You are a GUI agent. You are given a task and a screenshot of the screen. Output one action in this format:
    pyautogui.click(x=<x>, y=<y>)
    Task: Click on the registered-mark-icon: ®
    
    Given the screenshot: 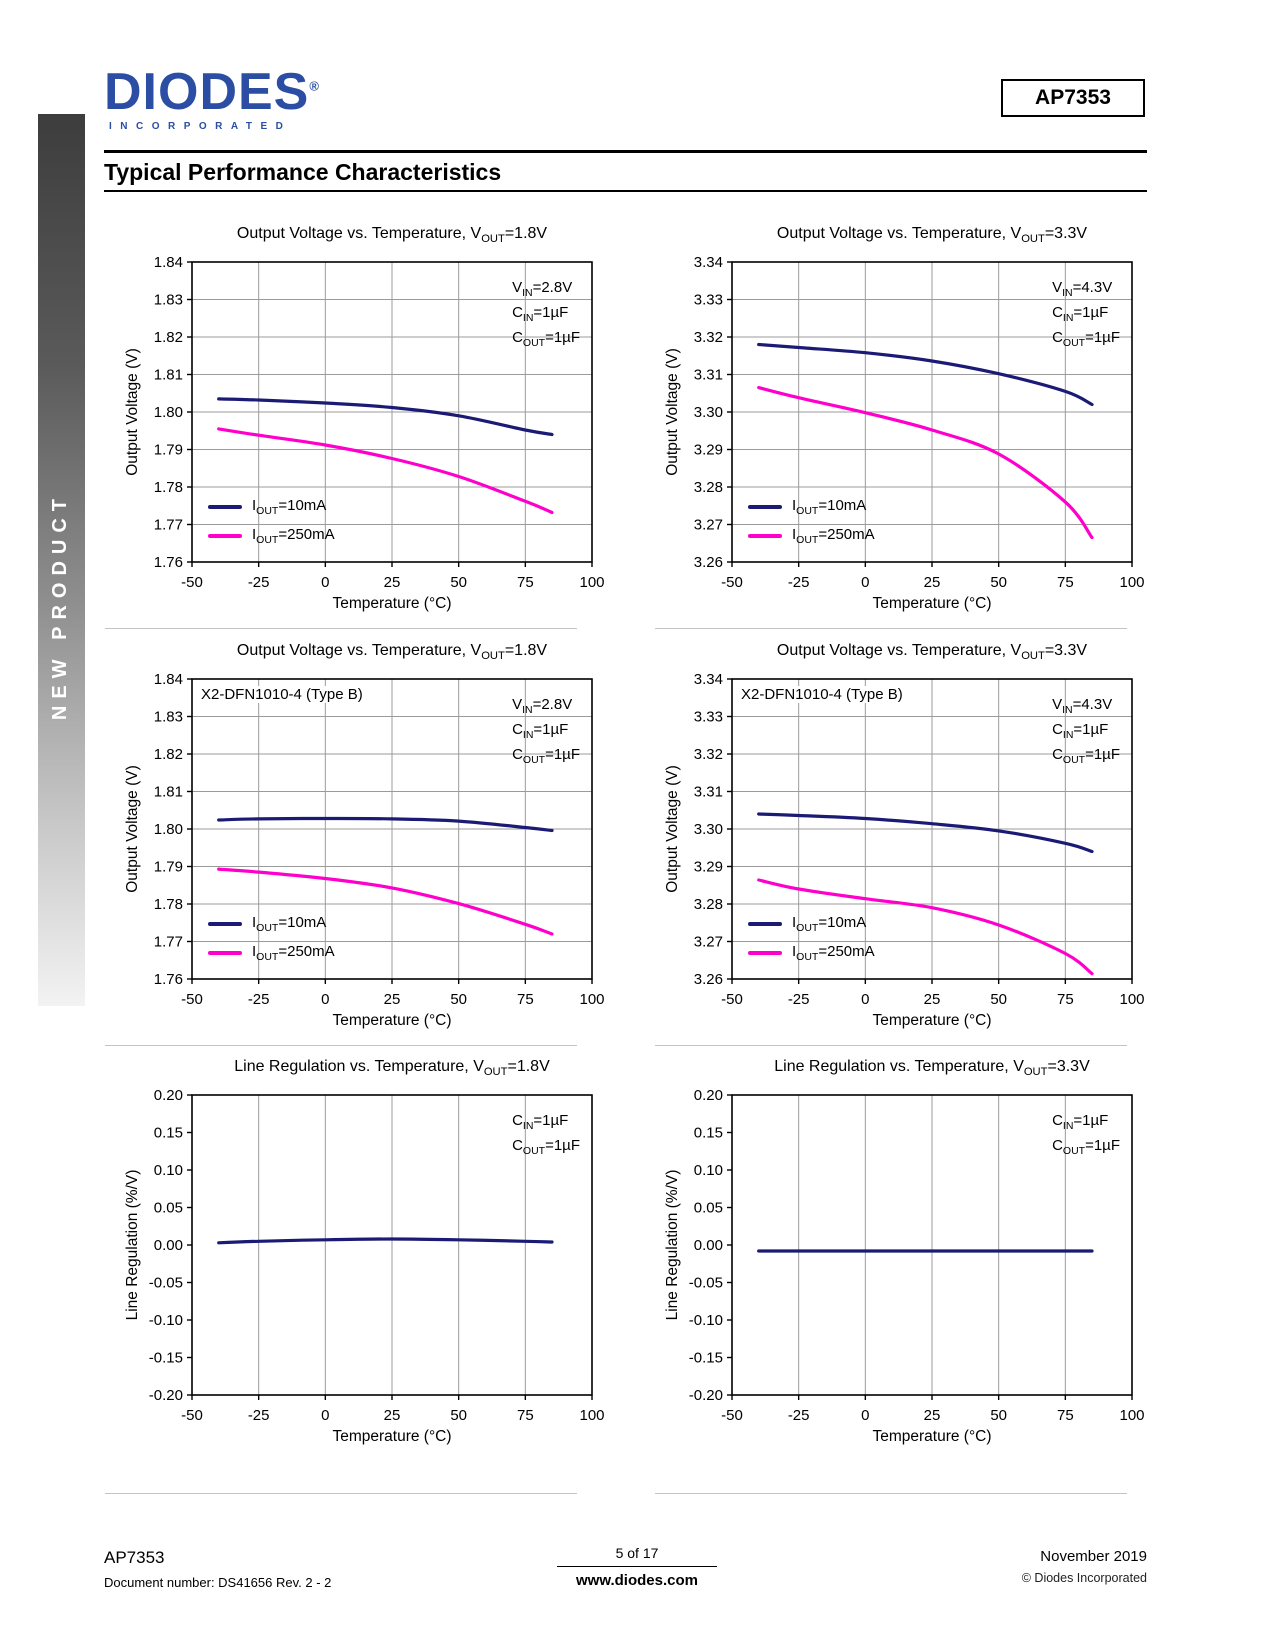 What is the action you would take?
    pyautogui.click(x=314, y=86)
    